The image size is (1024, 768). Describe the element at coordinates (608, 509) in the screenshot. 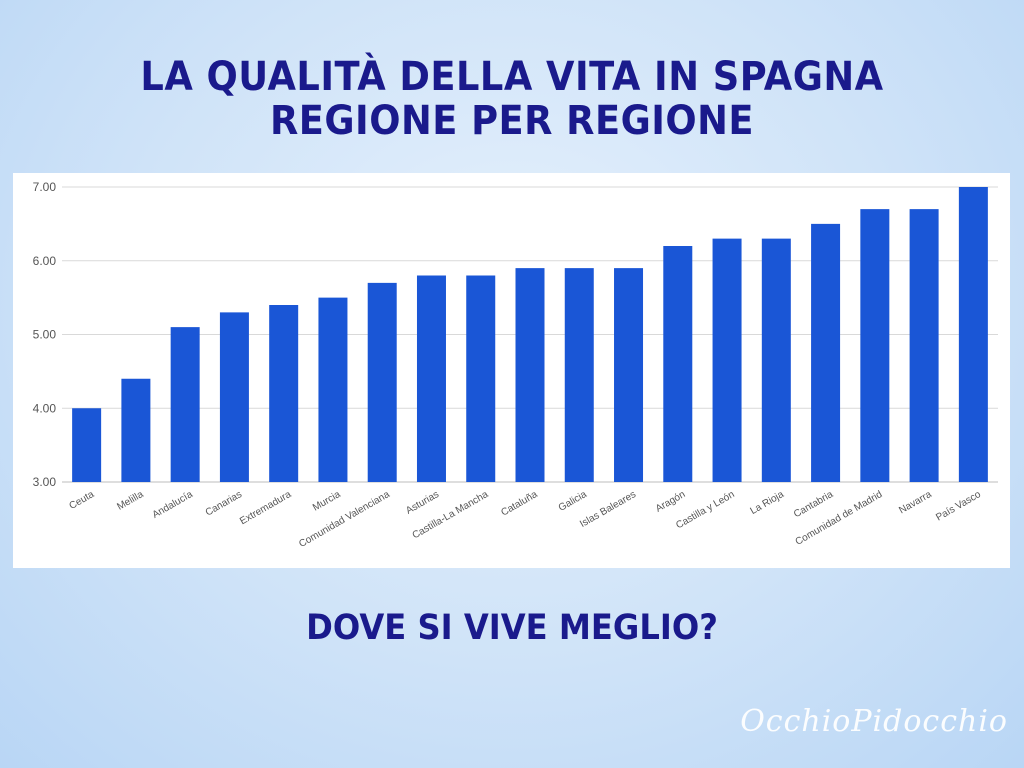

I see `x-tick-label: Islas Baleares` at that location.